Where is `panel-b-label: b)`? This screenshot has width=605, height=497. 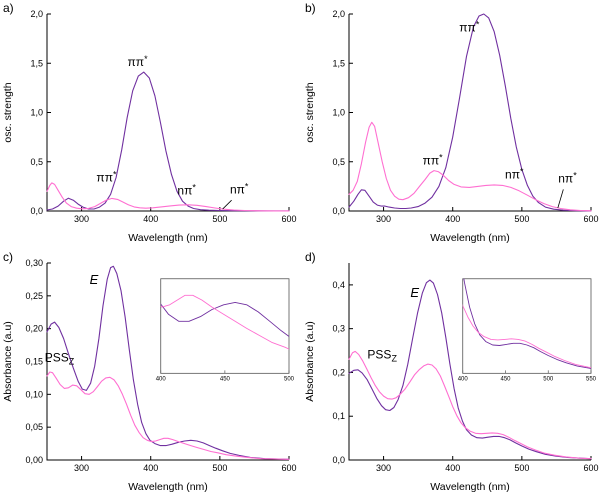 panel-b-label: b) is located at coordinates (310, 8).